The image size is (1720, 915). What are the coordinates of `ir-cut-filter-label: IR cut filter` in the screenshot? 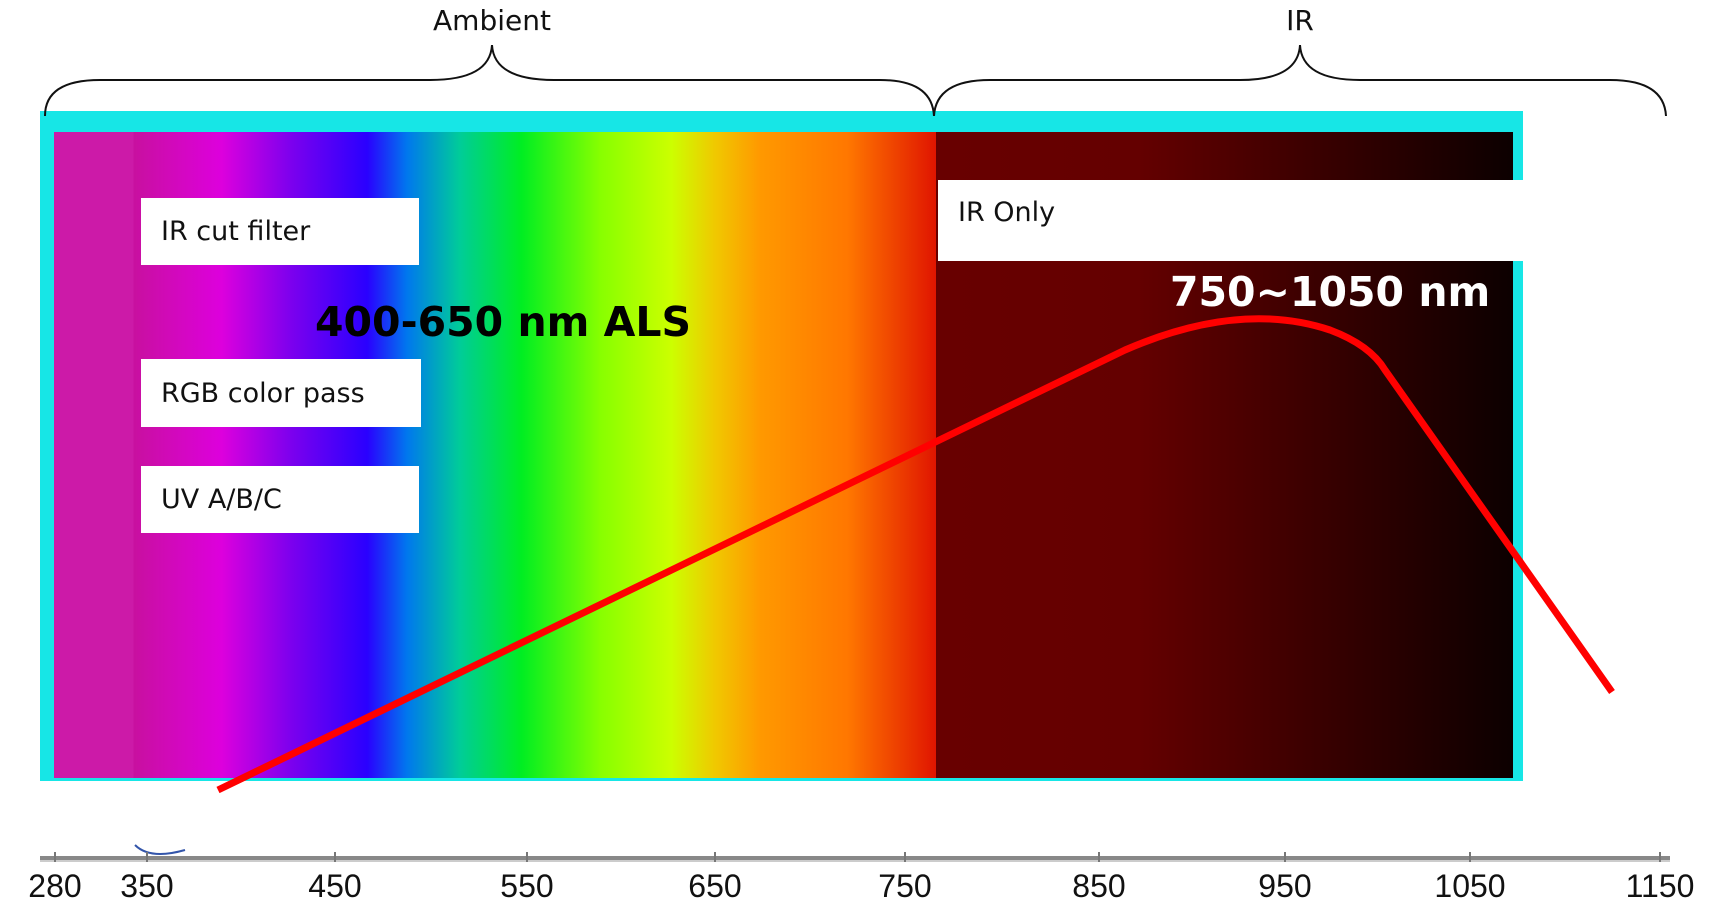 It's located at (236, 231).